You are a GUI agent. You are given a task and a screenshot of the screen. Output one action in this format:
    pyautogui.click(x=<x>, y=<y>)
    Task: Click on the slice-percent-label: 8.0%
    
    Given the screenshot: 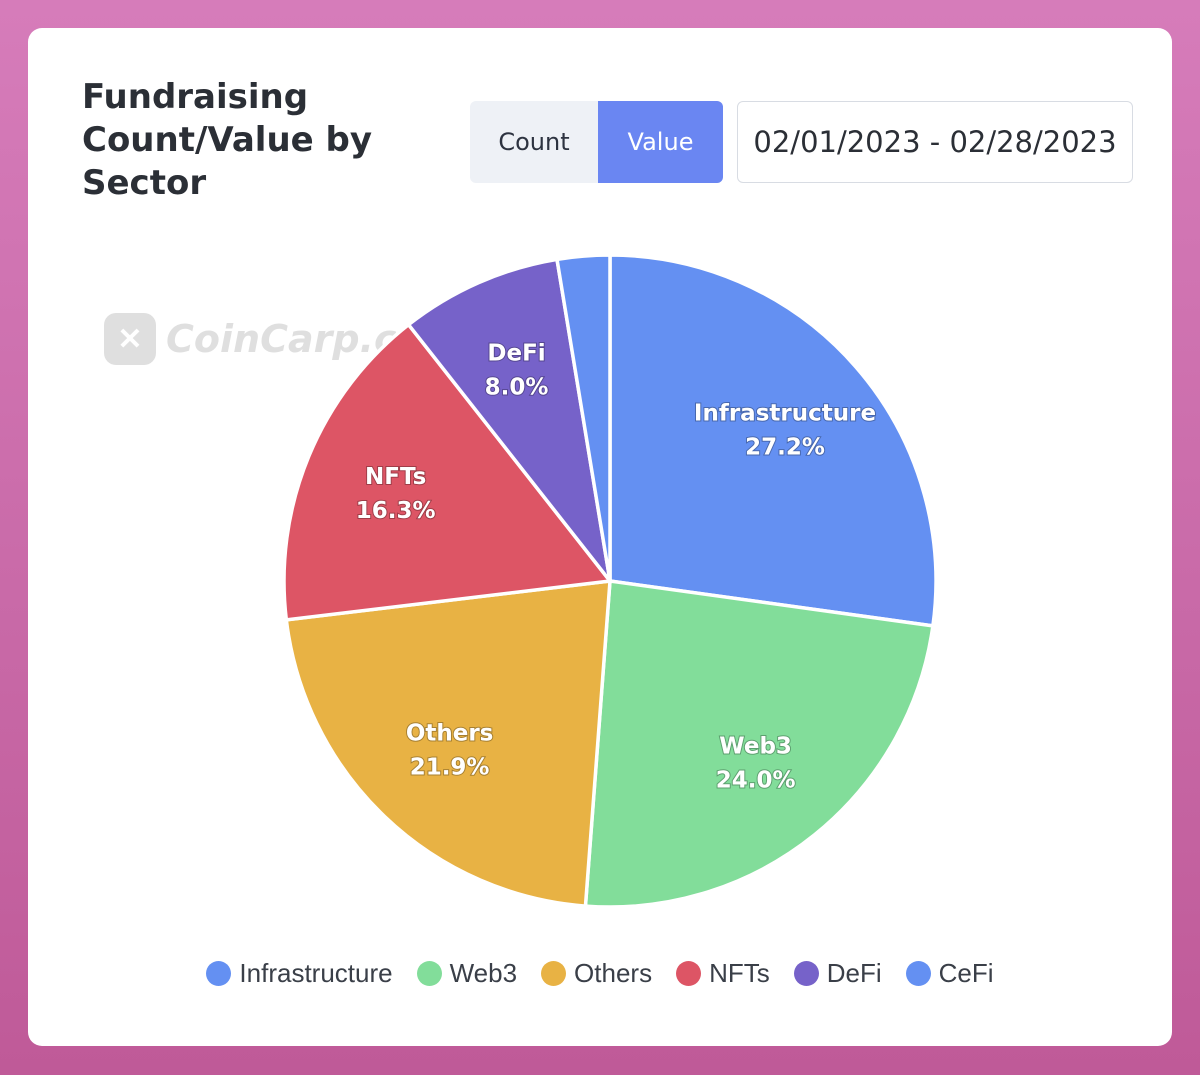 What is the action you would take?
    pyautogui.click(x=517, y=388)
    